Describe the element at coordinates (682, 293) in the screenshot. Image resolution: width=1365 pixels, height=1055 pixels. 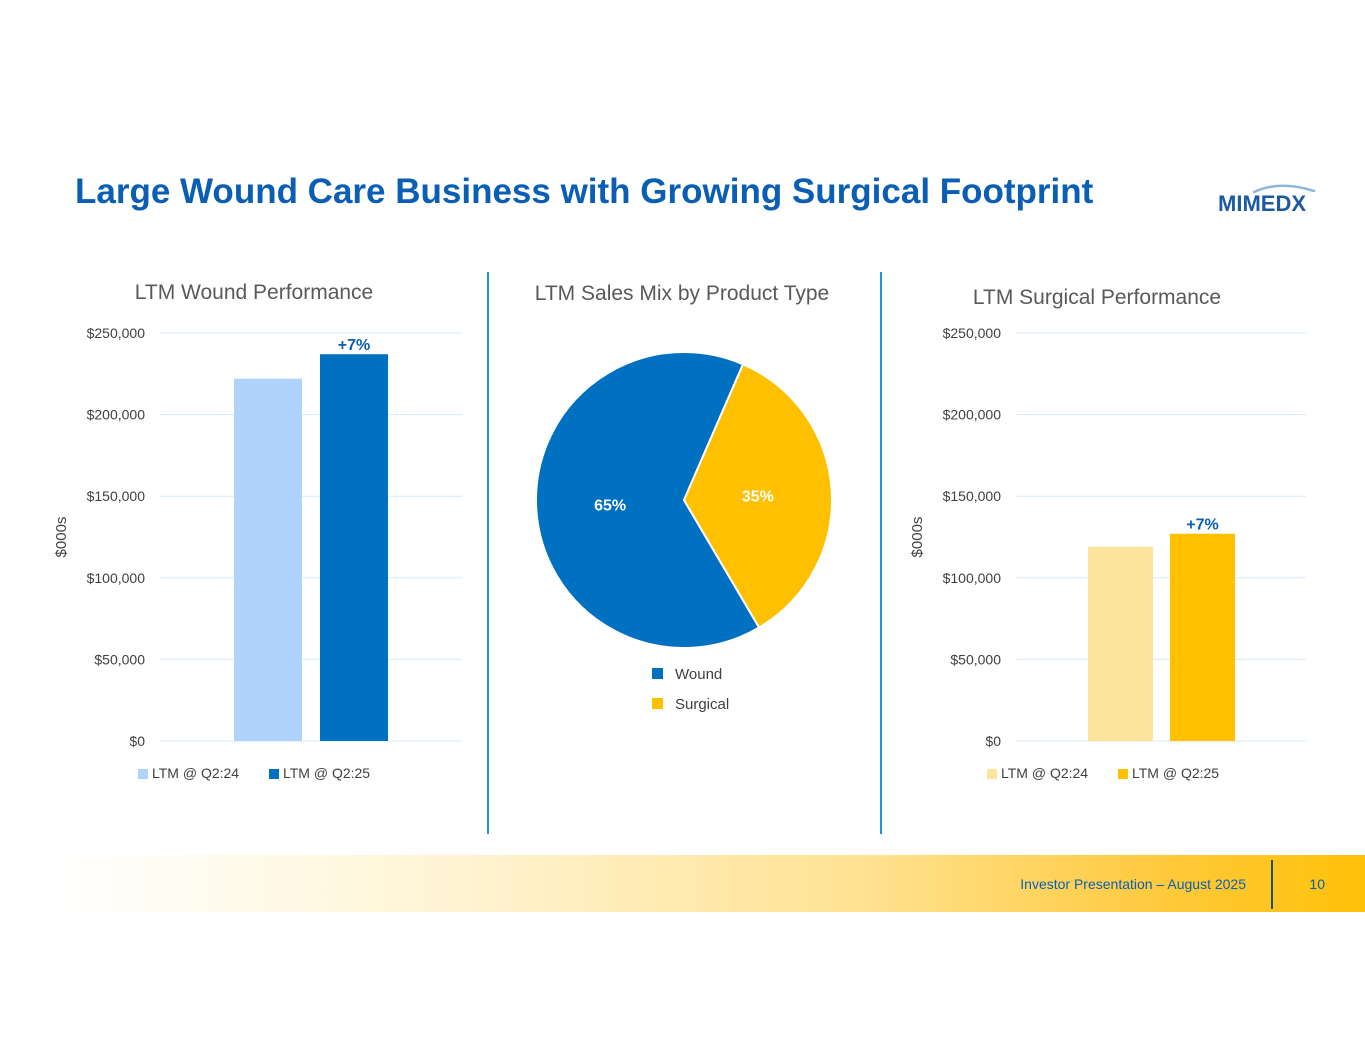
I see `chart-title: LTM Sales Mix by Product Type` at that location.